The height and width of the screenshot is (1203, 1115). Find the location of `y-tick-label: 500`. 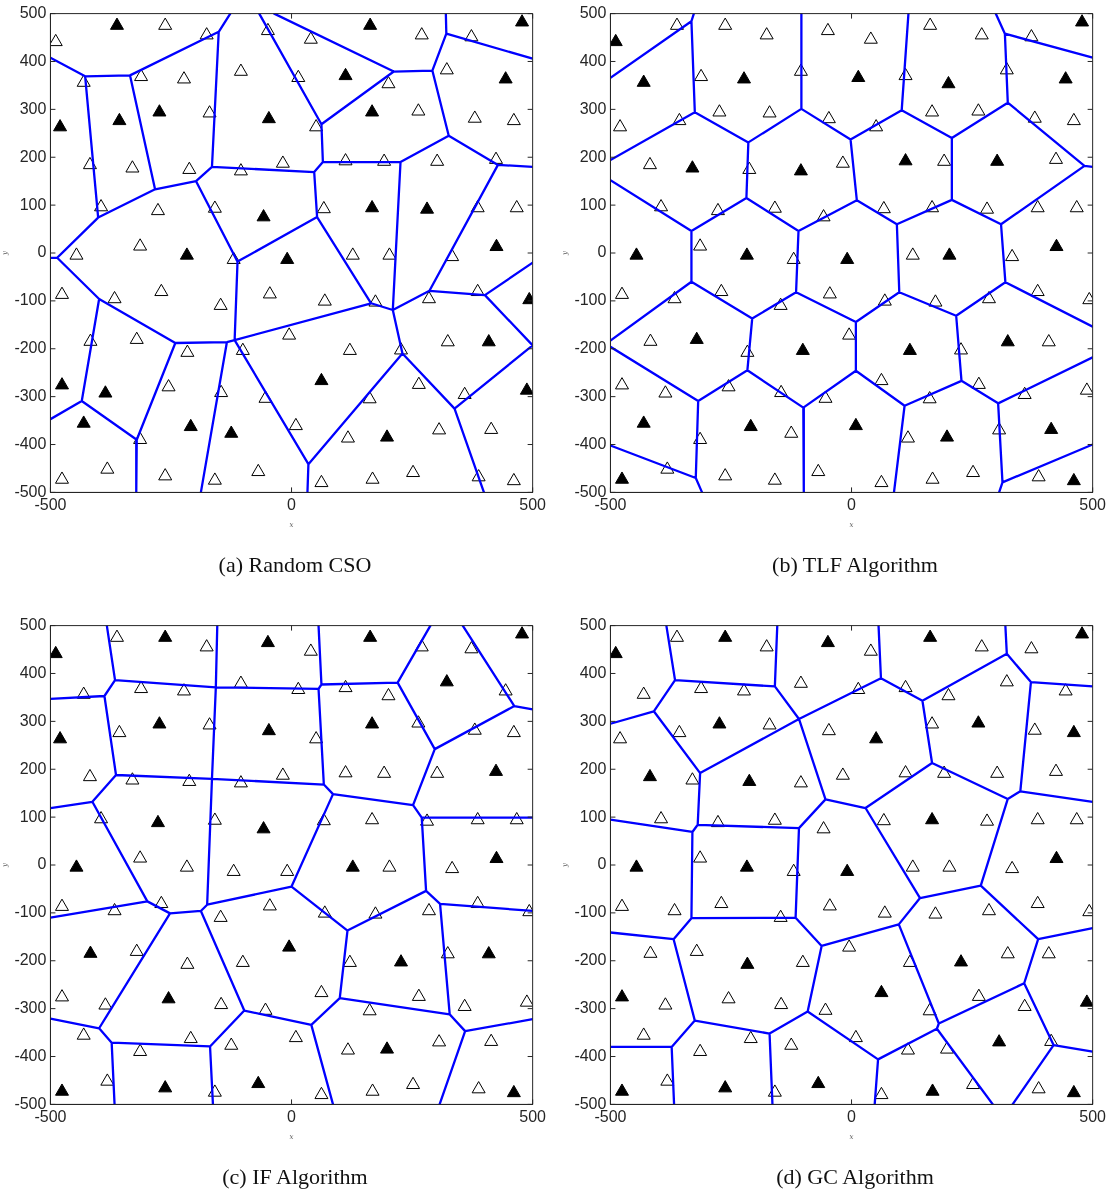

y-tick-label: 500 is located at coordinates (33, 625).